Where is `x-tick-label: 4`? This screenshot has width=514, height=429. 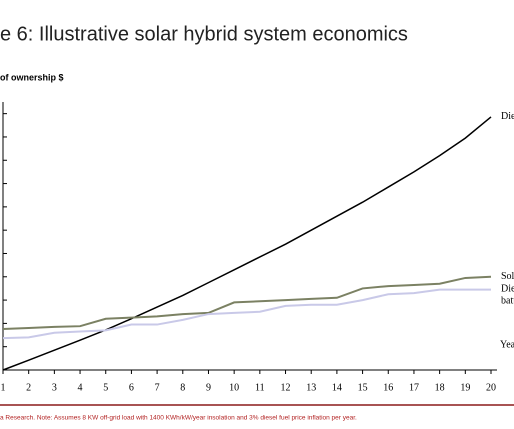 x-tick-label: 4 is located at coordinates (80, 387).